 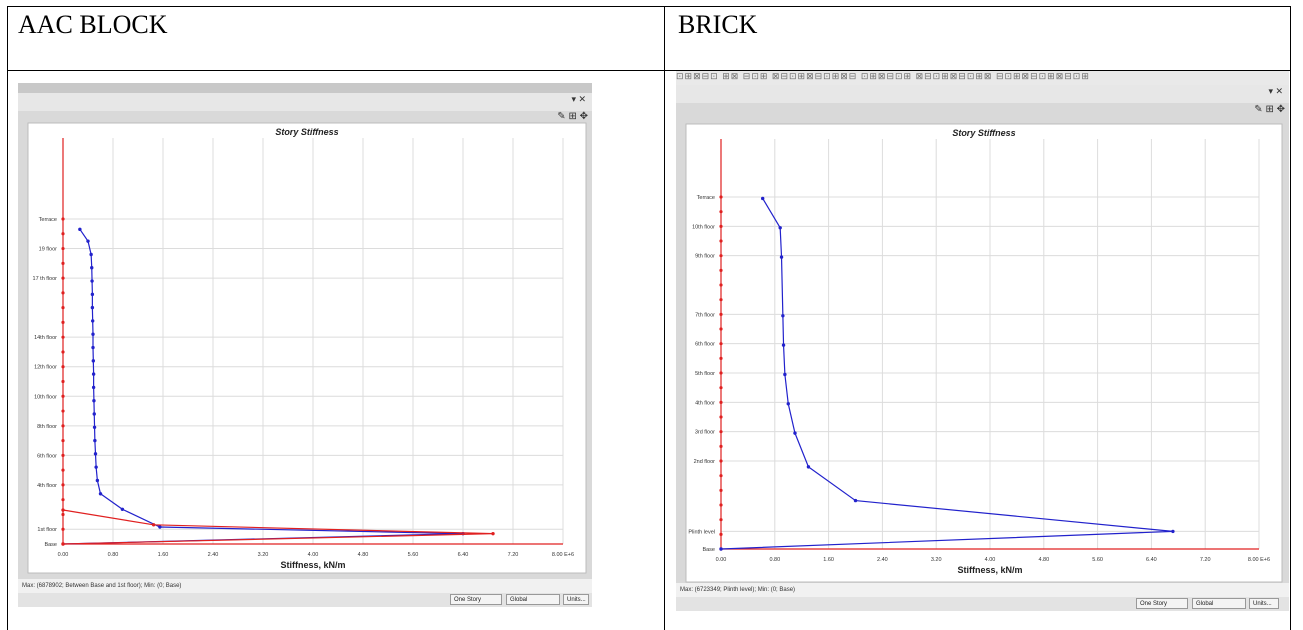 What do you see at coordinates (705, 315) in the screenshot?
I see `y-story-label: 7th floor` at bounding box center [705, 315].